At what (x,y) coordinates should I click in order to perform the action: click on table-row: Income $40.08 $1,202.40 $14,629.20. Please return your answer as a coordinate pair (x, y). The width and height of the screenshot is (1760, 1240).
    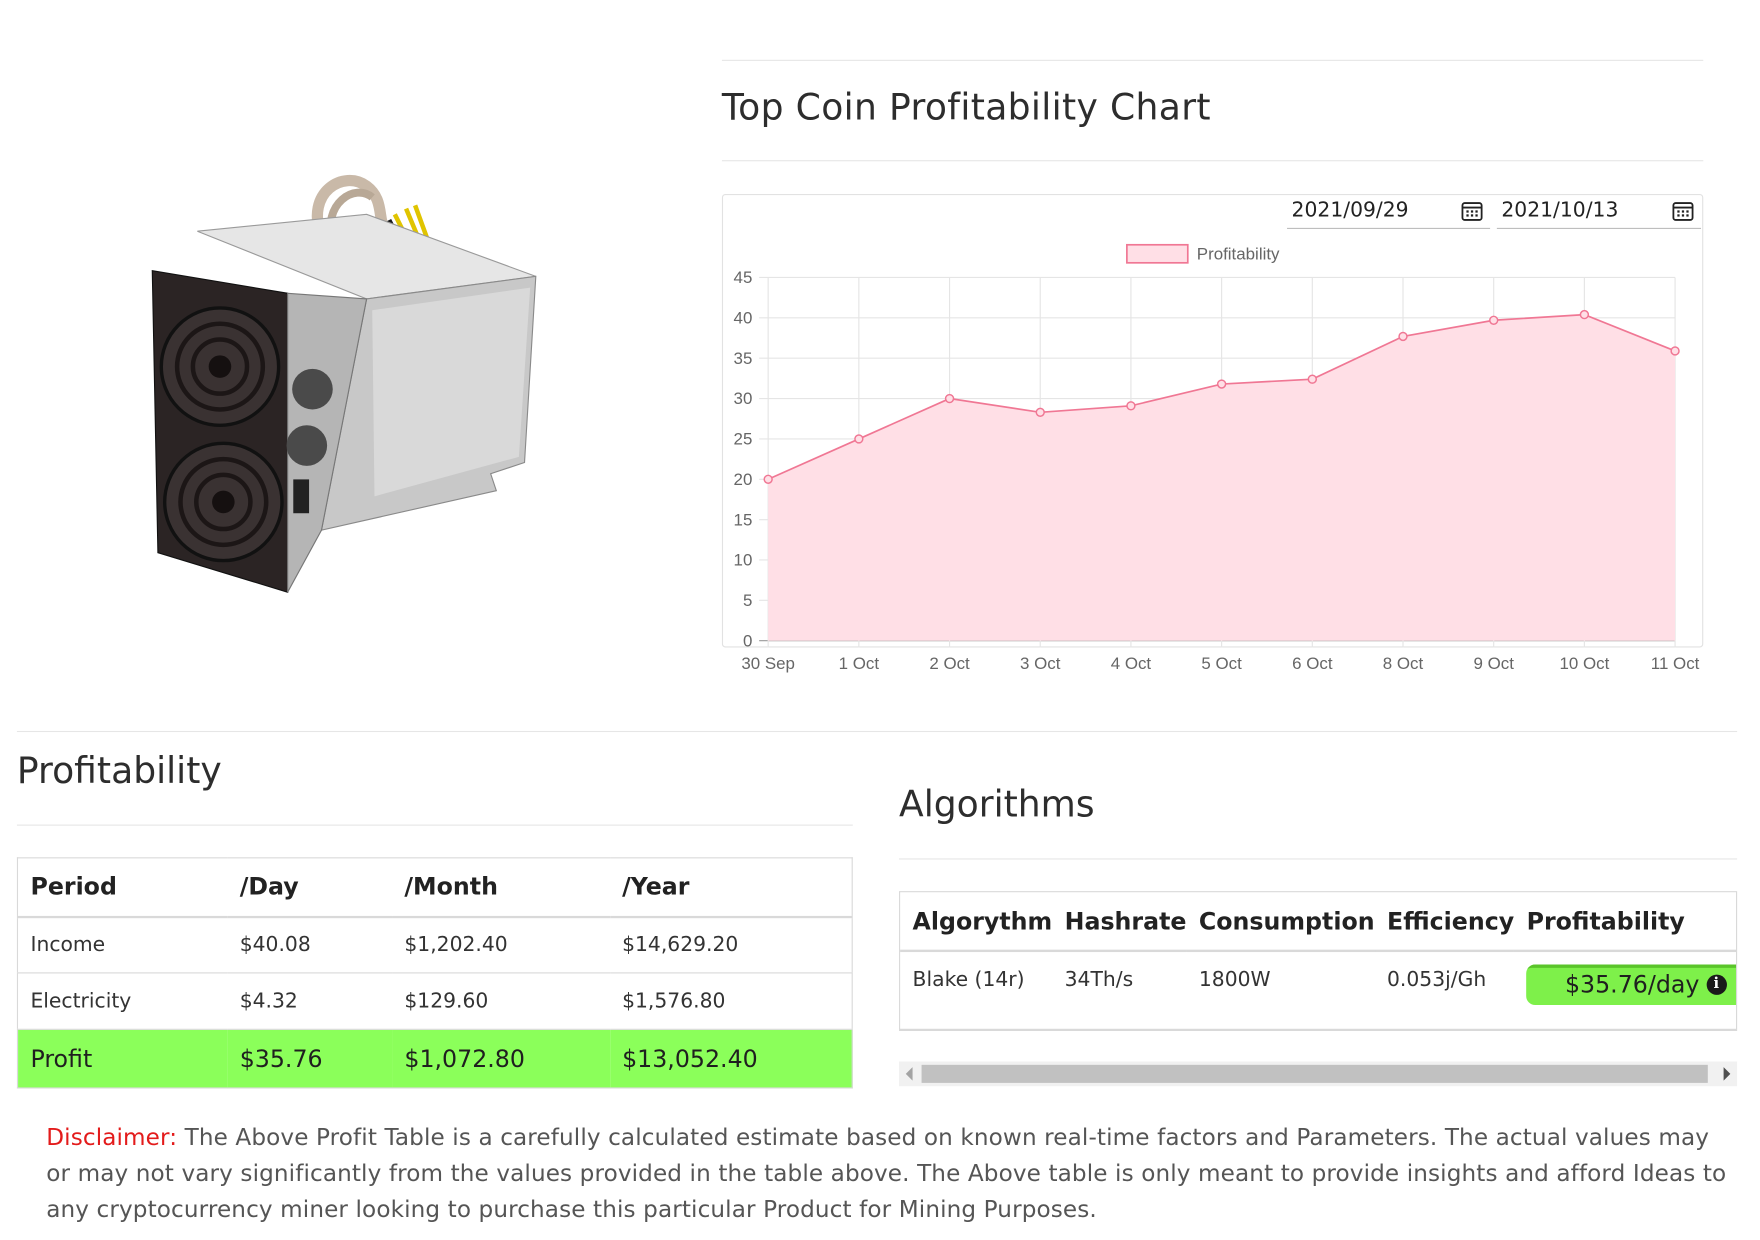
    Looking at the image, I should click on (435, 944).